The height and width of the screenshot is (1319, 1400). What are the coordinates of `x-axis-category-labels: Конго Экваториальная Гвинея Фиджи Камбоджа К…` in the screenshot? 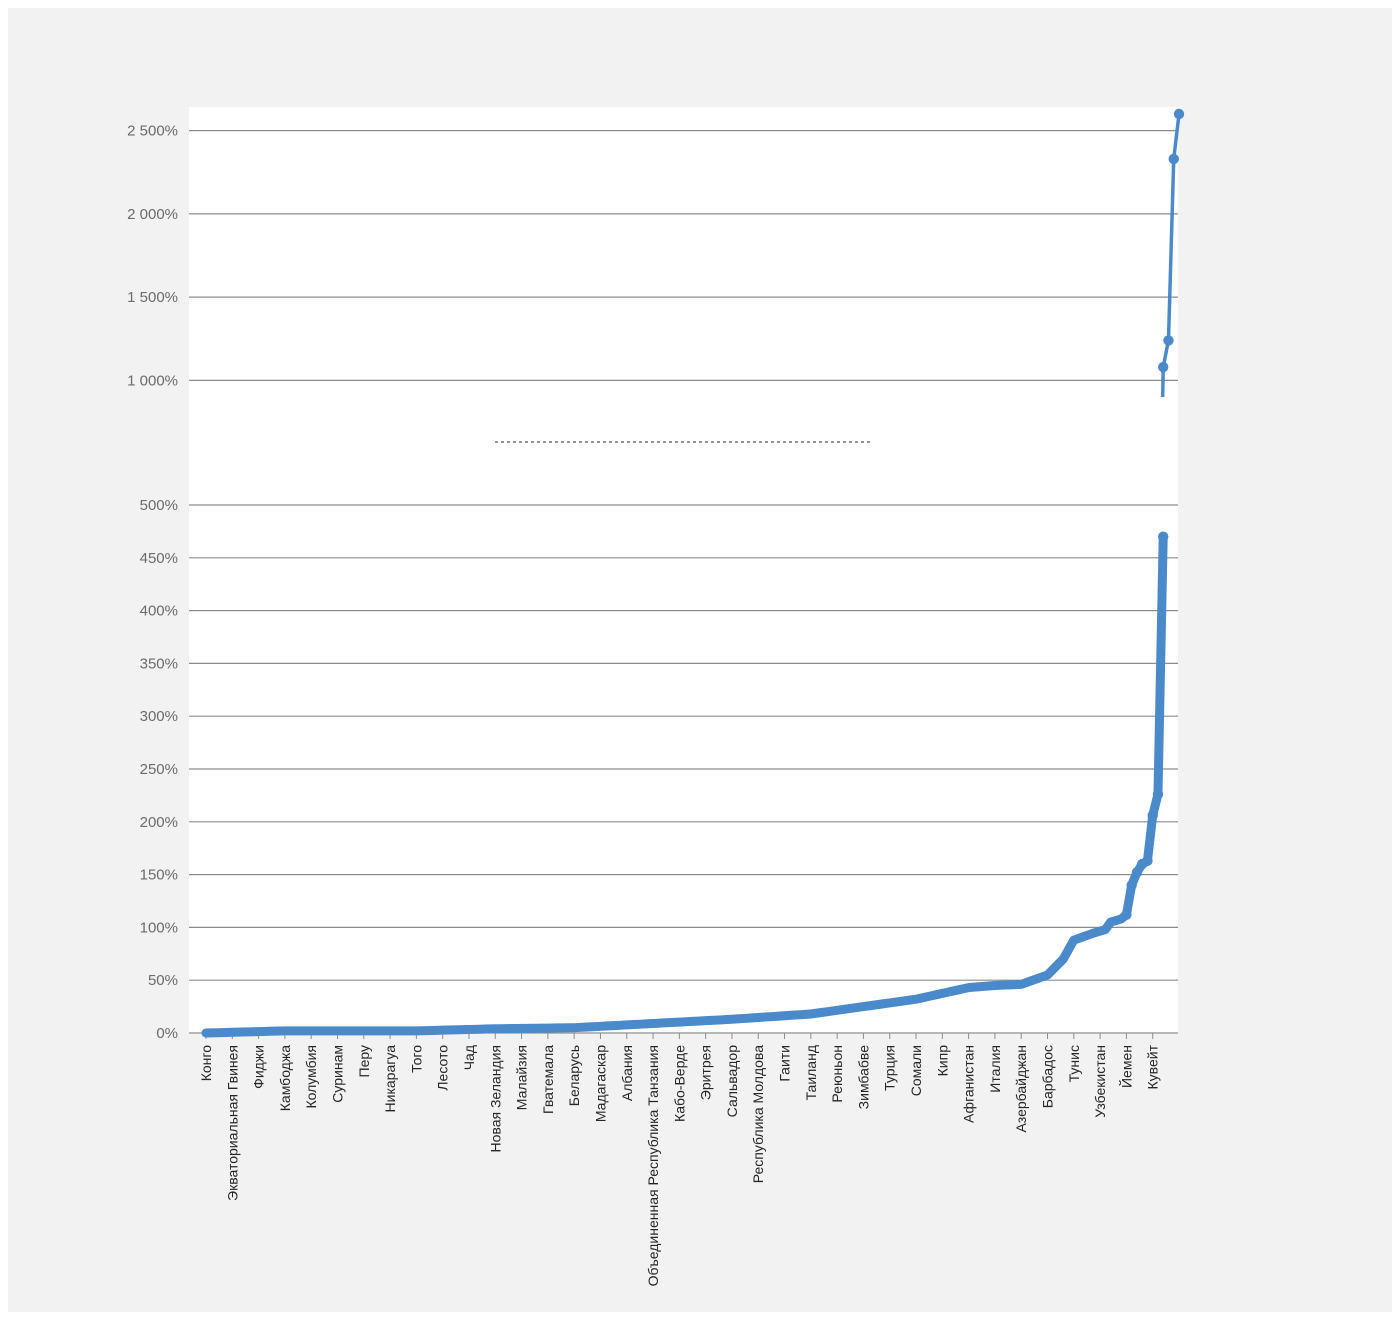 It's located at (679, 1165).